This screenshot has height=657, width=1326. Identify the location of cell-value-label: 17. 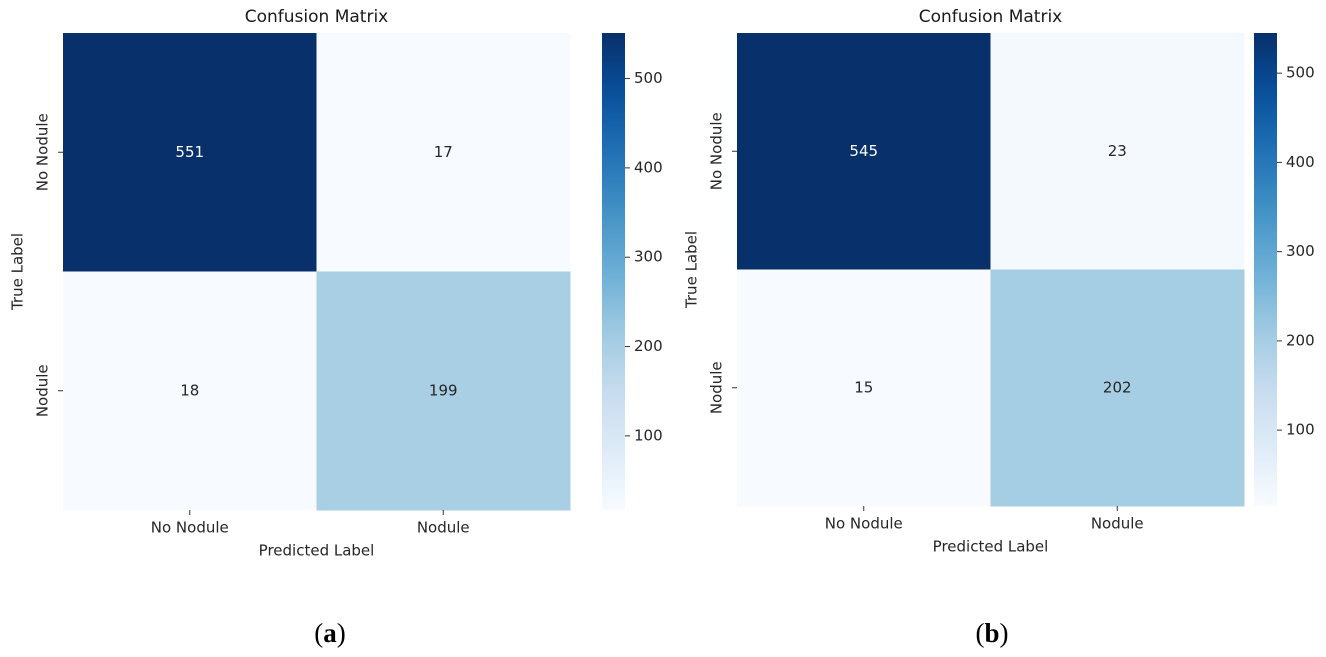
(443, 152).